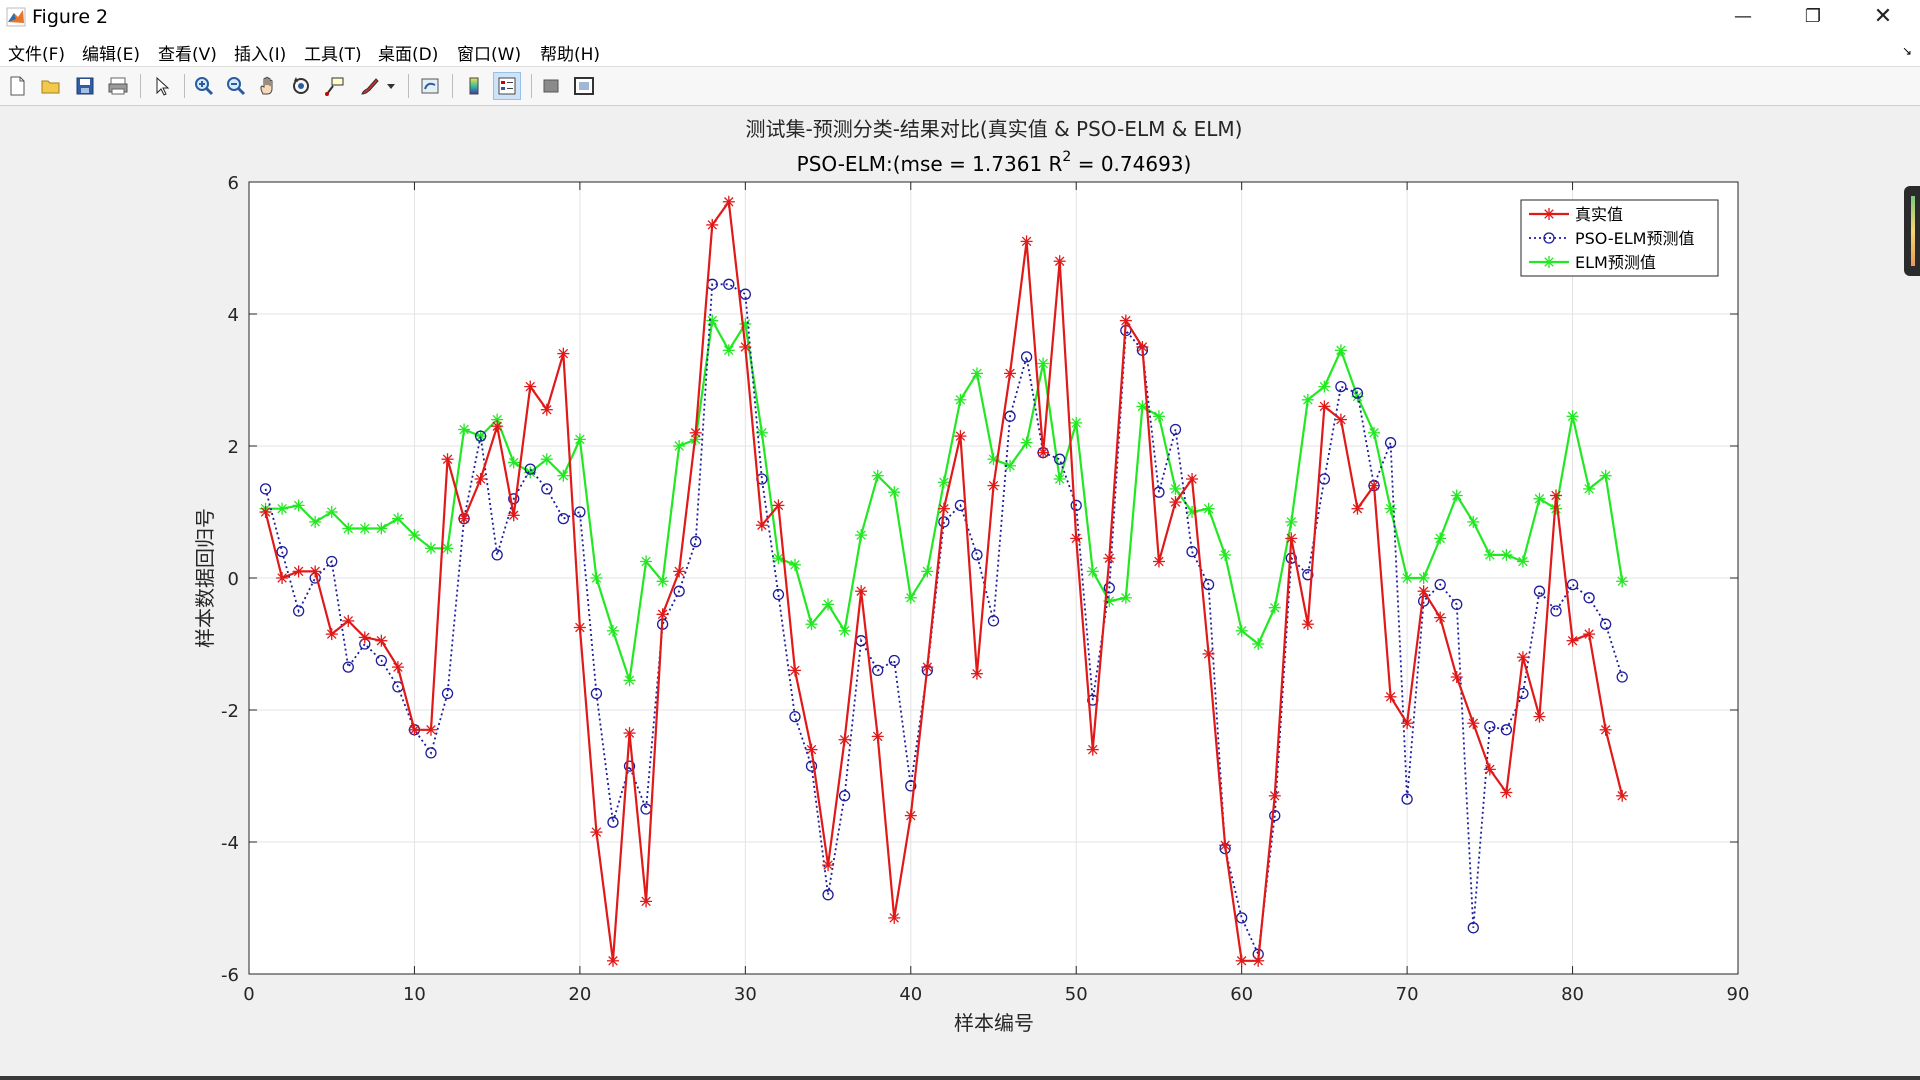  I want to click on legend-label: ELM预测值, so click(1615, 262).